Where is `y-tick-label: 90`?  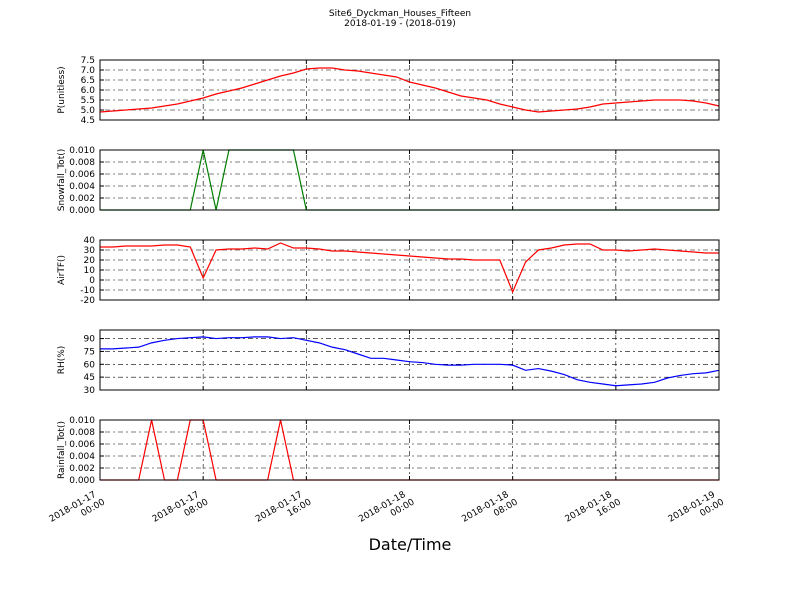
y-tick-label: 90 is located at coordinates (90, 340).